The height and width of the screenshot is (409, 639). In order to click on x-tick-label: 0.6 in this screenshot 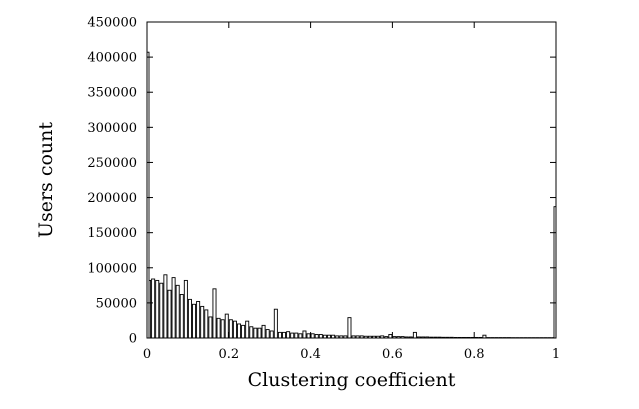, I will do `click(392, 354)`.